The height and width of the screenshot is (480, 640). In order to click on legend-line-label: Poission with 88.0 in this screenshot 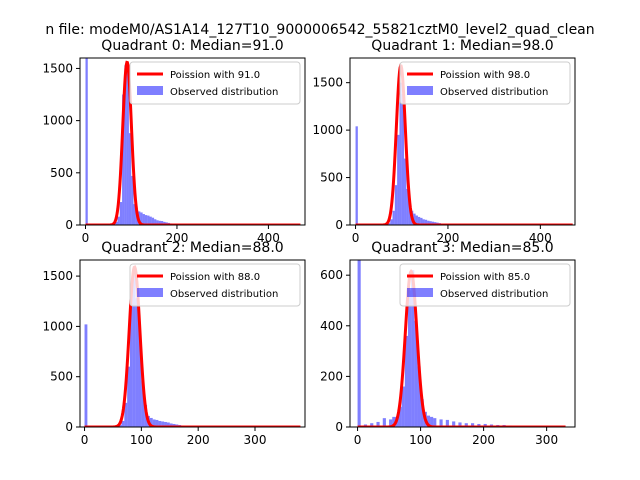, I will do `click(215, 277)`.